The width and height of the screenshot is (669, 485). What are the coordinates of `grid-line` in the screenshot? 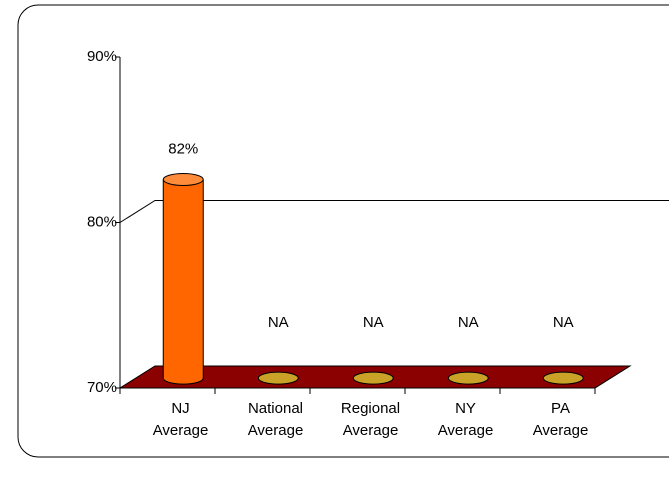 It's located at (394, 211).